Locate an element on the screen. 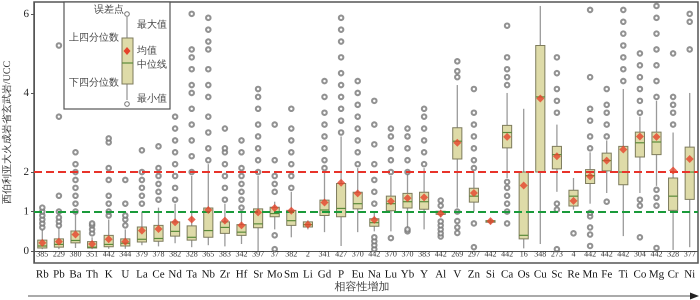  x-tick-label: Pb is located at coordinates (59, 274).